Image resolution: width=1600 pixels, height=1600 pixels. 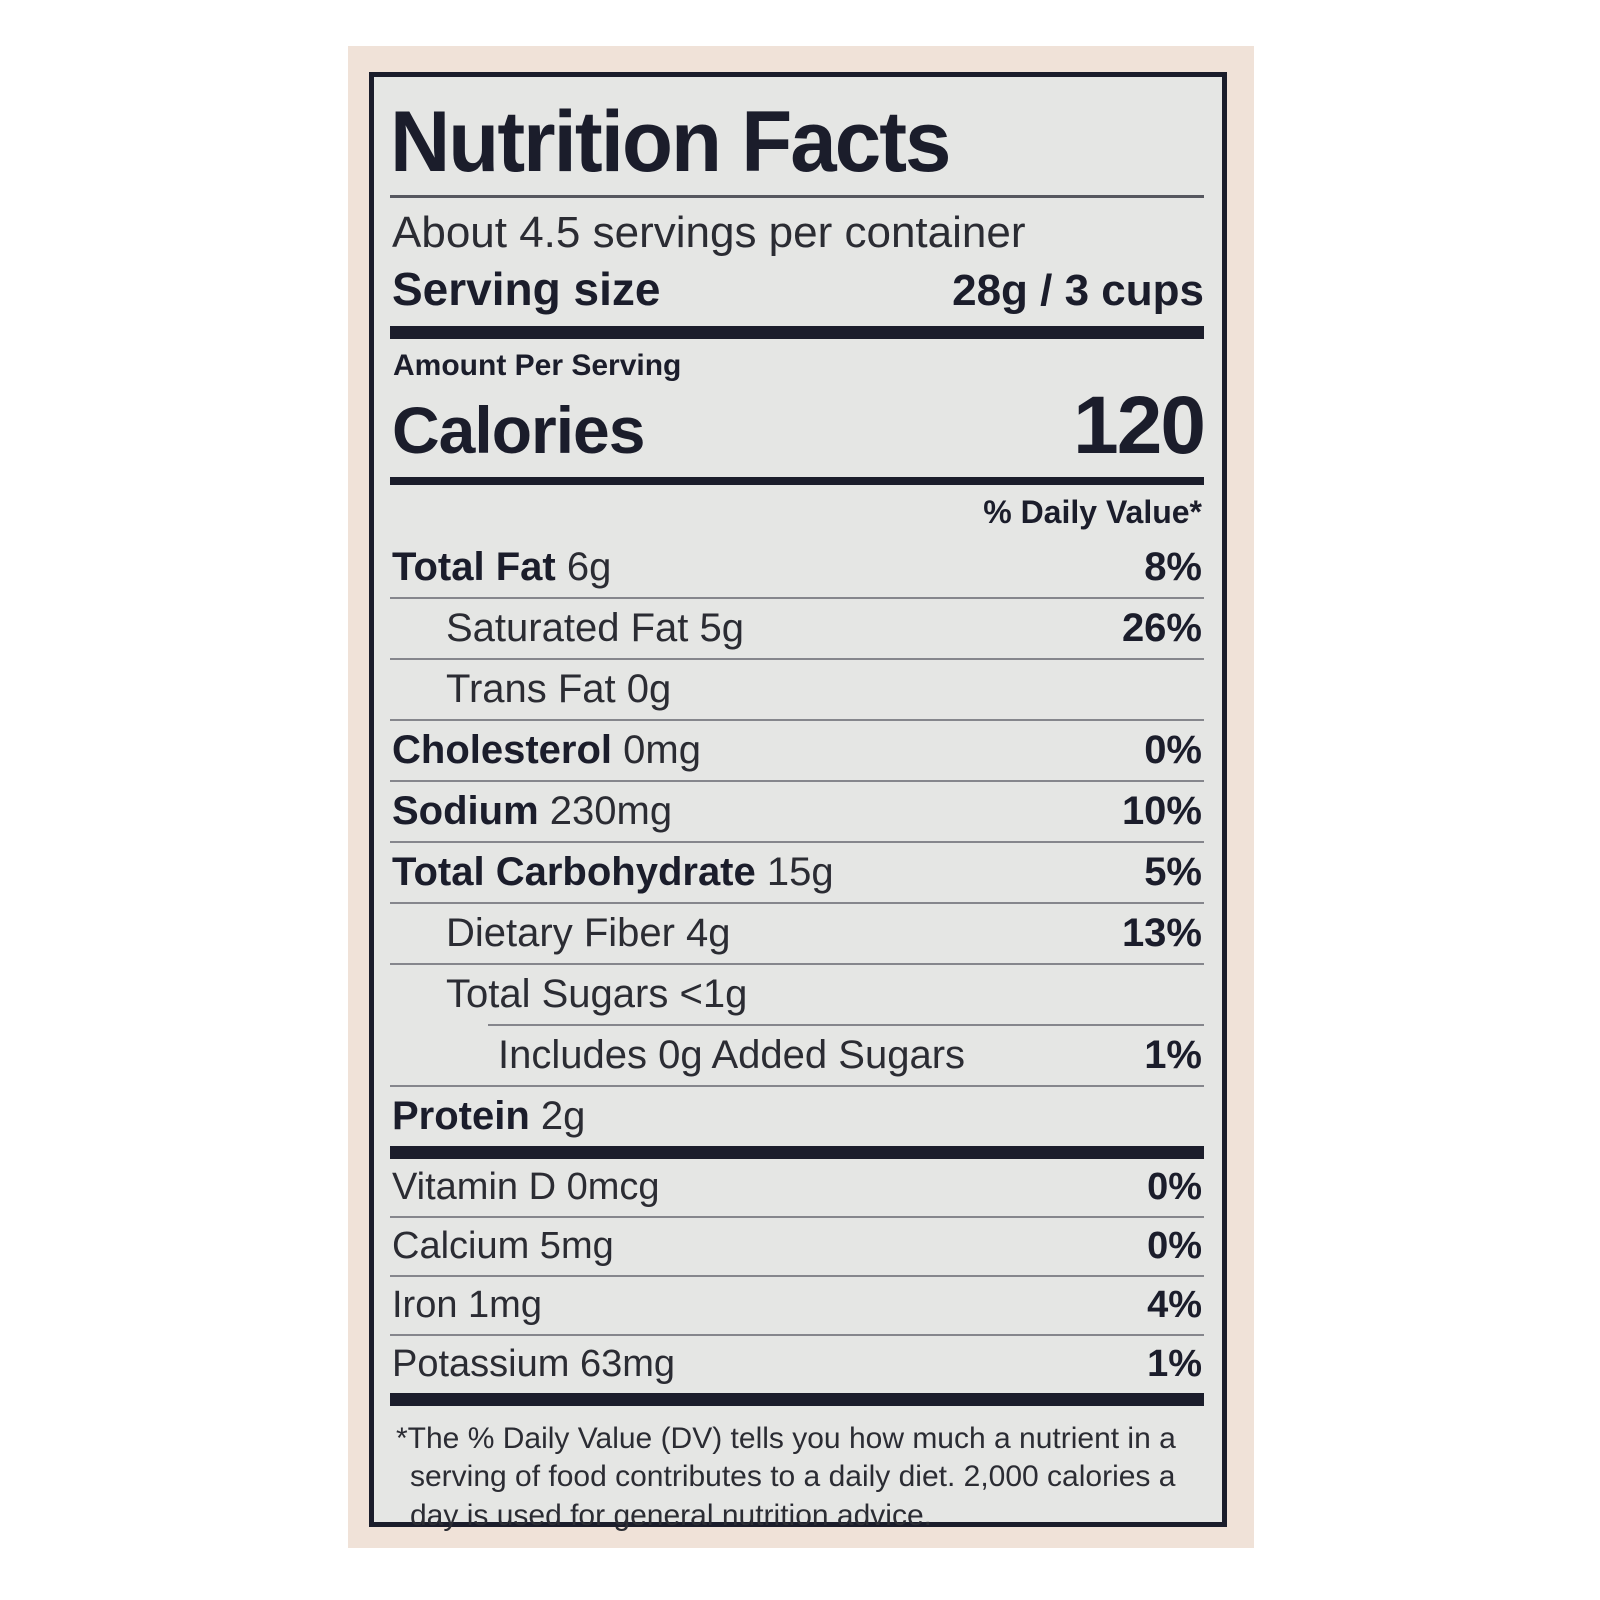 What do you see at coordinates (467, 1305) in the screenshot?
I see `vitamin-name: Iron 1mg` at bounding box center [467, 1305].